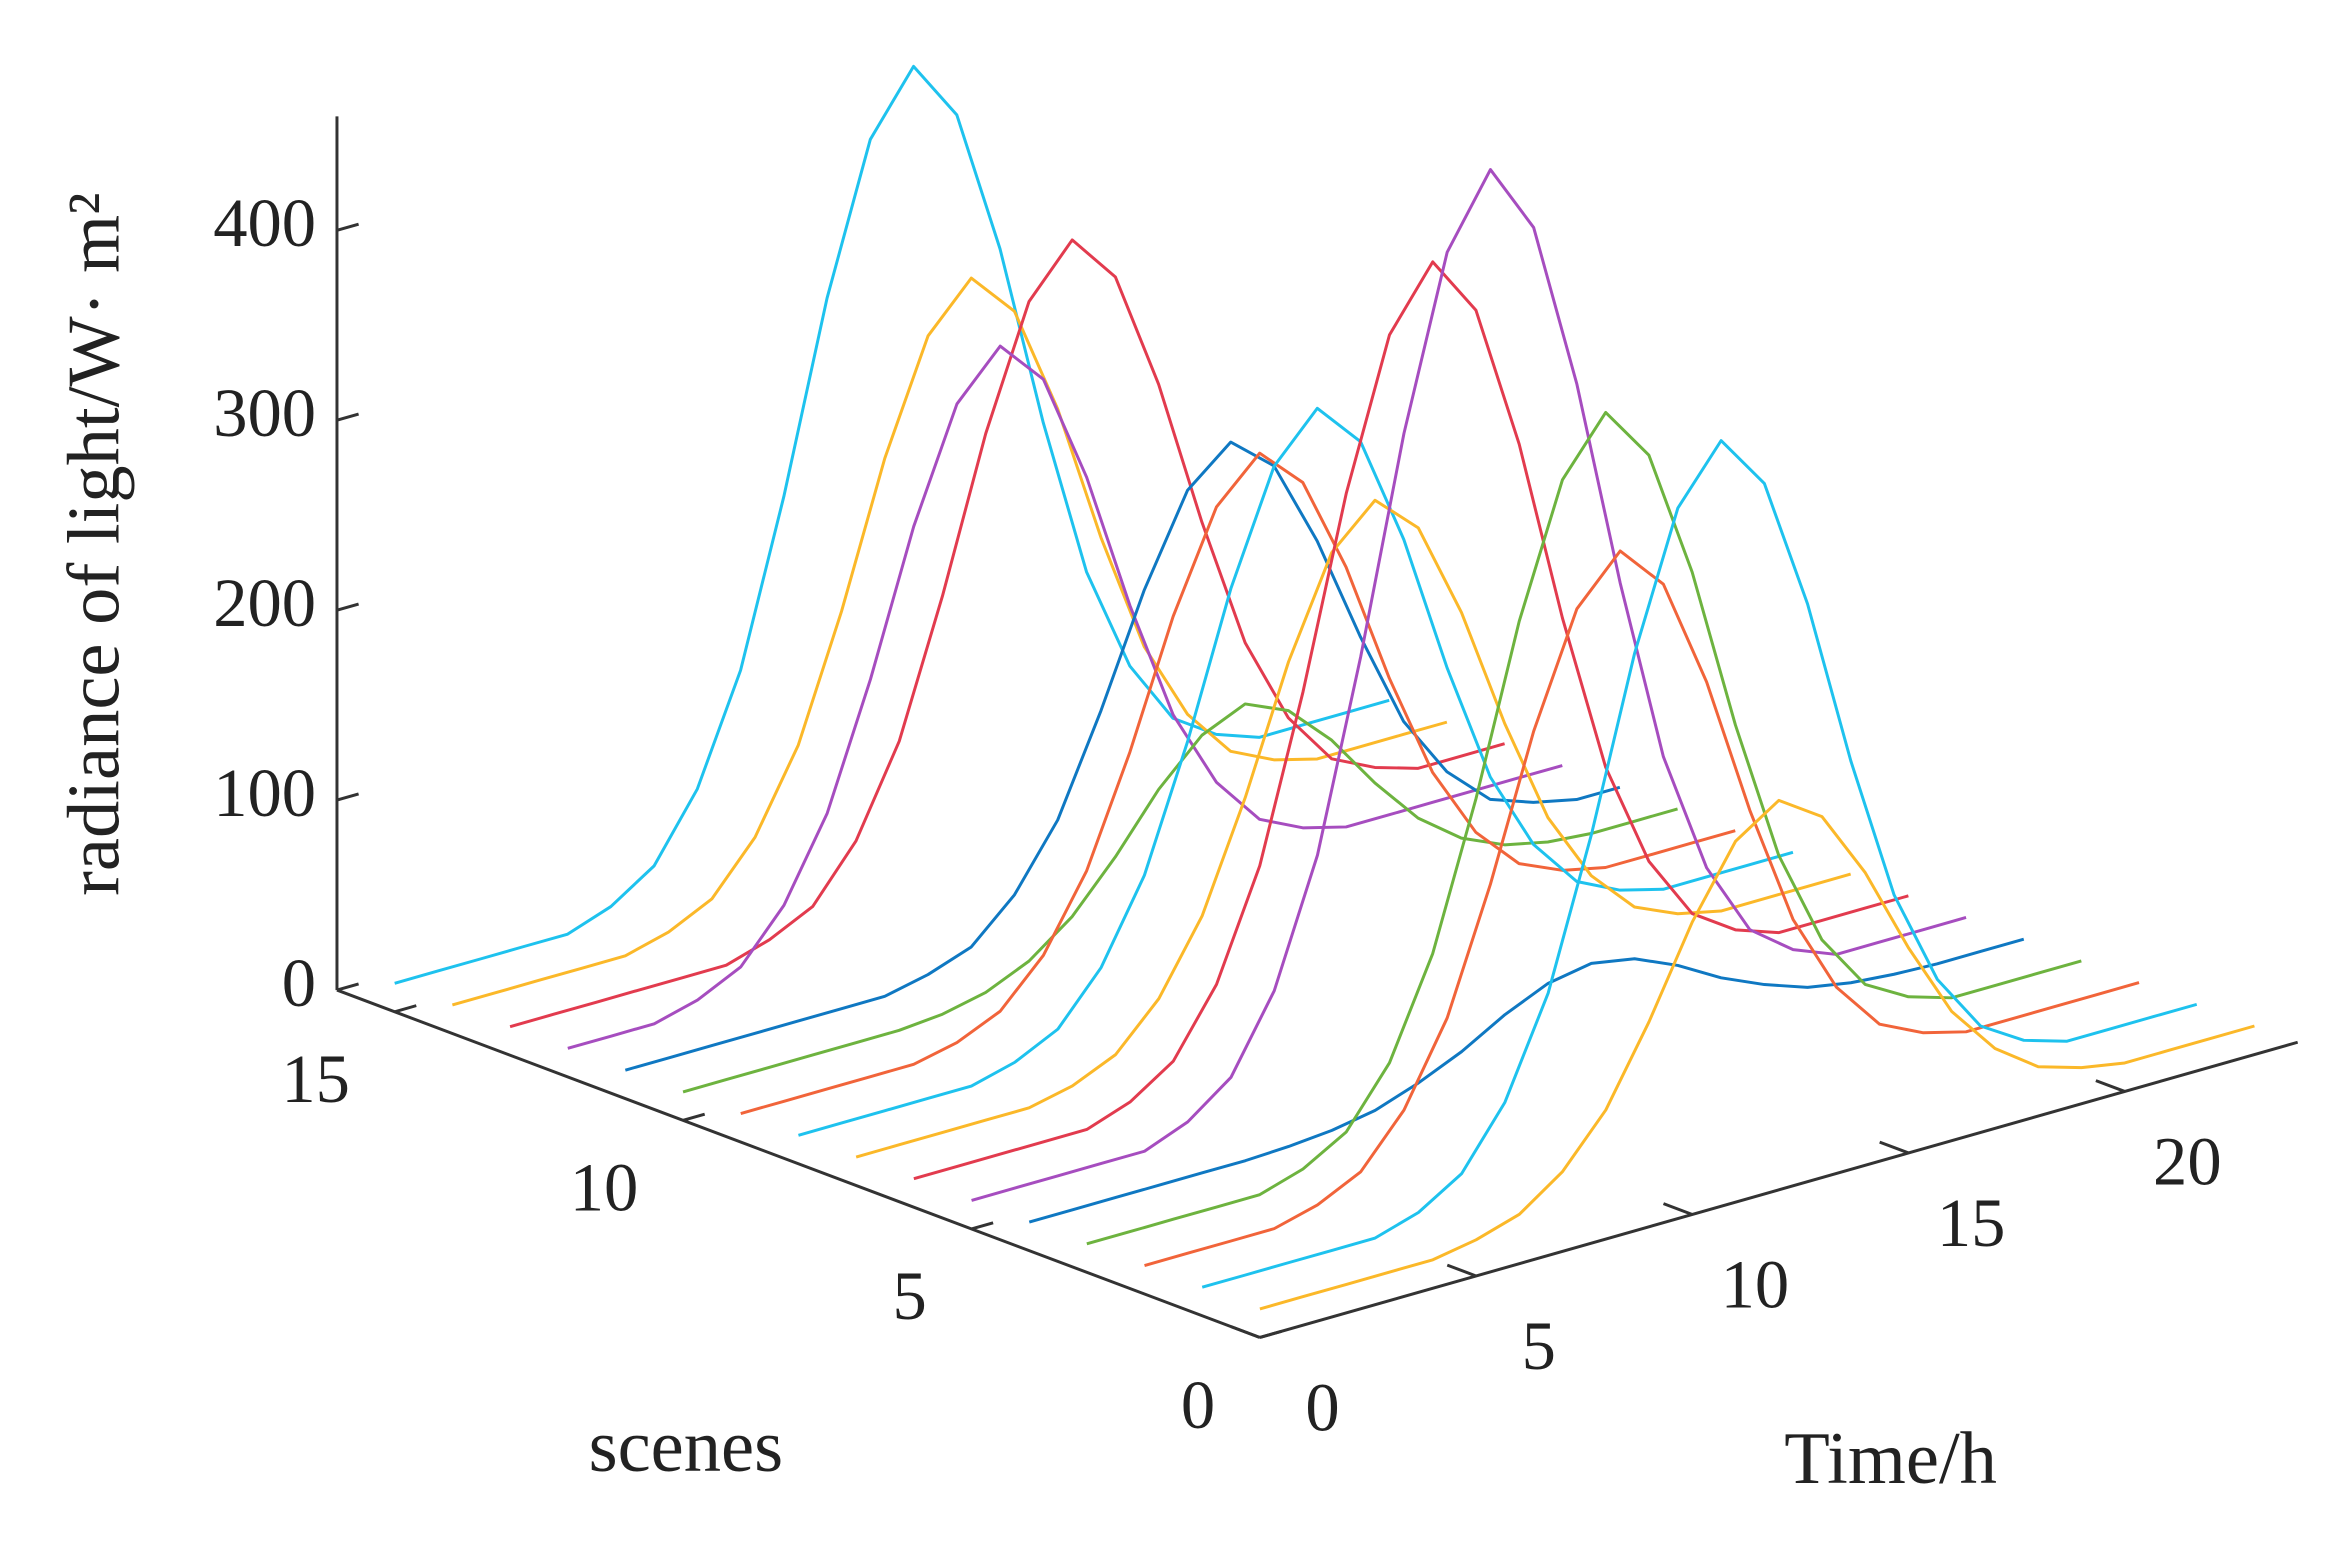 The height and width of the screenshot is (1544, 2326). I want to click on y-tick-label: 300, so click(264, 413).